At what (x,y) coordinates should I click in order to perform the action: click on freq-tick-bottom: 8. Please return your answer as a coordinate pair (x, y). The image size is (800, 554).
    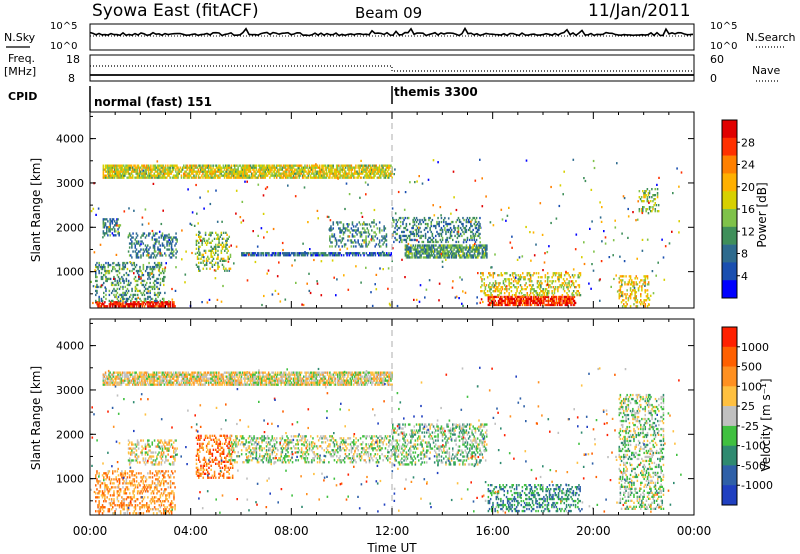
    Looking at the image, I should click on (71, 78).